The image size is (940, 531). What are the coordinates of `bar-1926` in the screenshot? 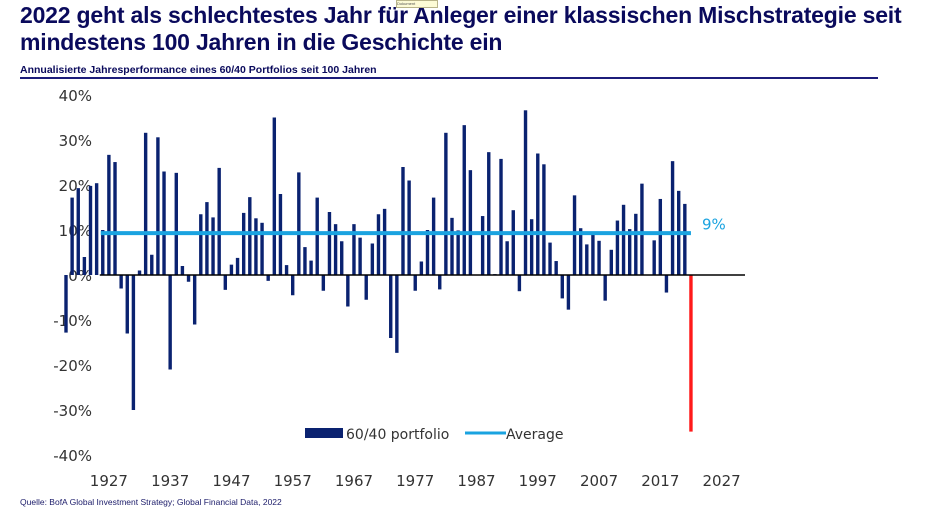 It's located at (103, 252).